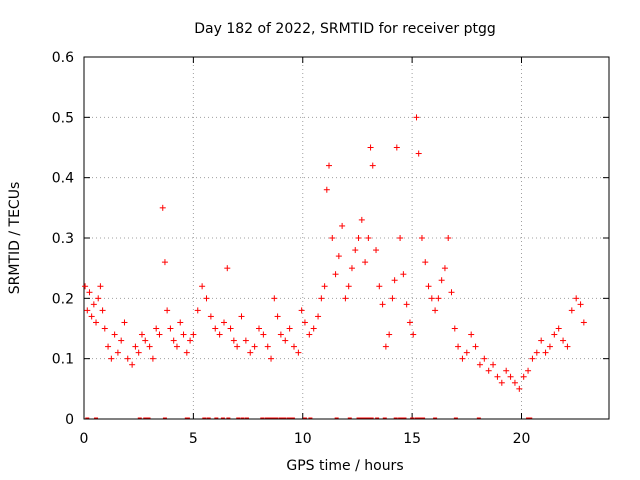  I want to click on x-tick-label: 20, so click(522, 439).